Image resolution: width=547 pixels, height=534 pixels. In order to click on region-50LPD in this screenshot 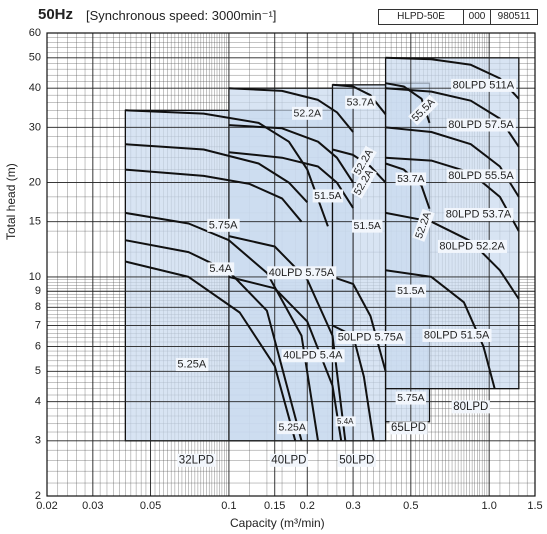, I will do `click(359, 263)`.